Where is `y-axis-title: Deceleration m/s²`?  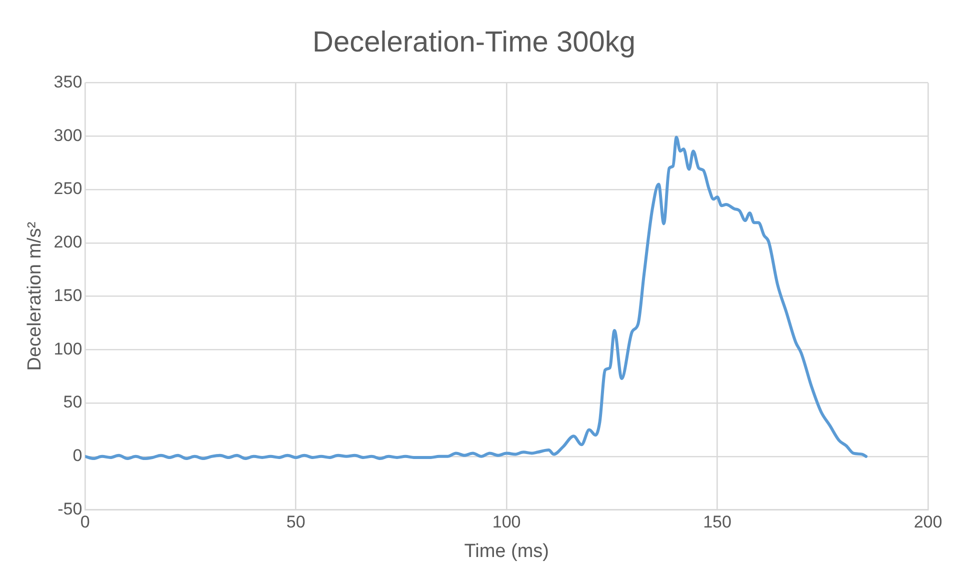 y-axis-title: Deceleration m/s² is located at coordinates (35, 296).